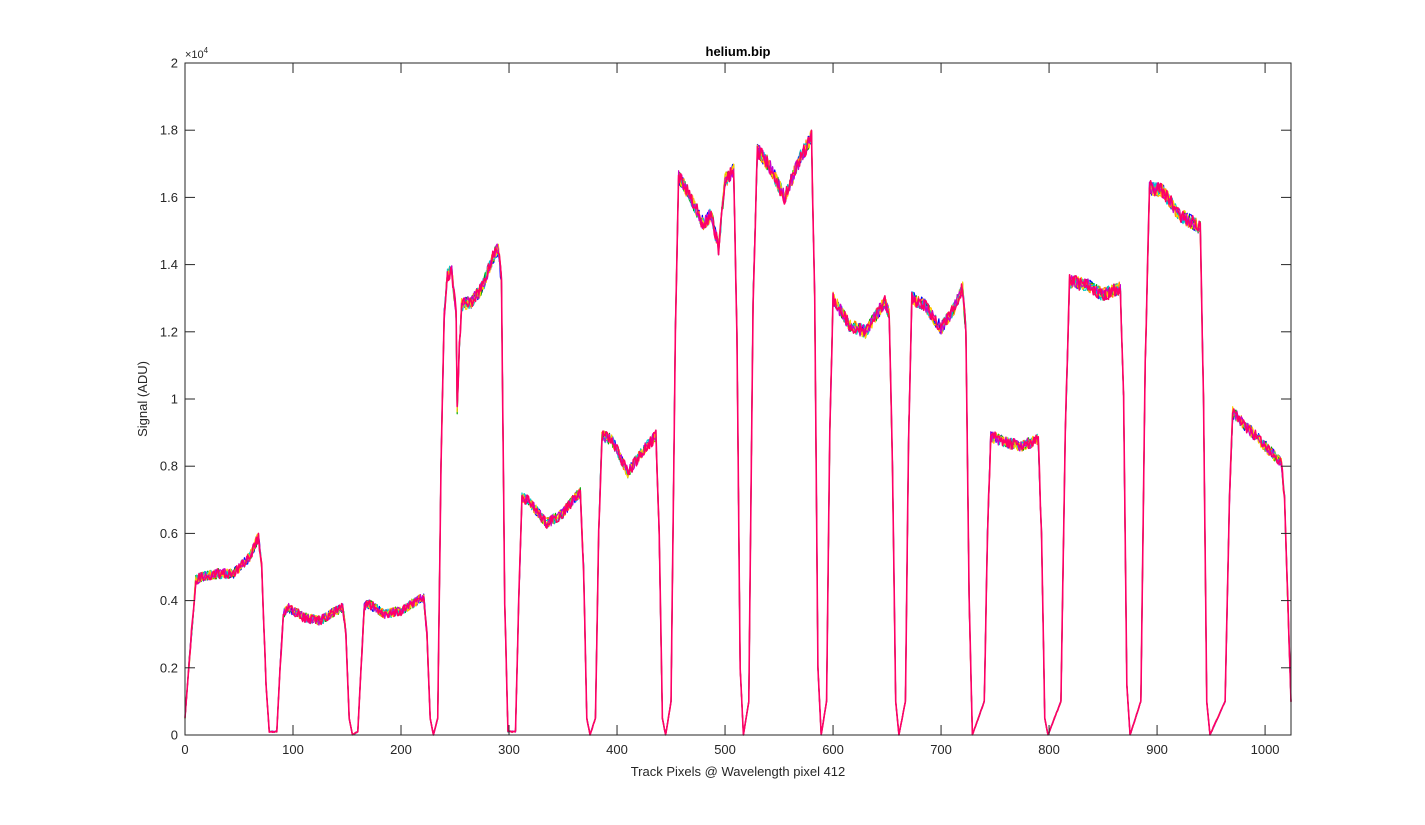 Image resolution: width=1425 pixels, height=825 pixels. What do you see at coordinates (1265, 749) in the screenshot?
I see `x-tick-label: 1000` at bounding box center [1265, 749].